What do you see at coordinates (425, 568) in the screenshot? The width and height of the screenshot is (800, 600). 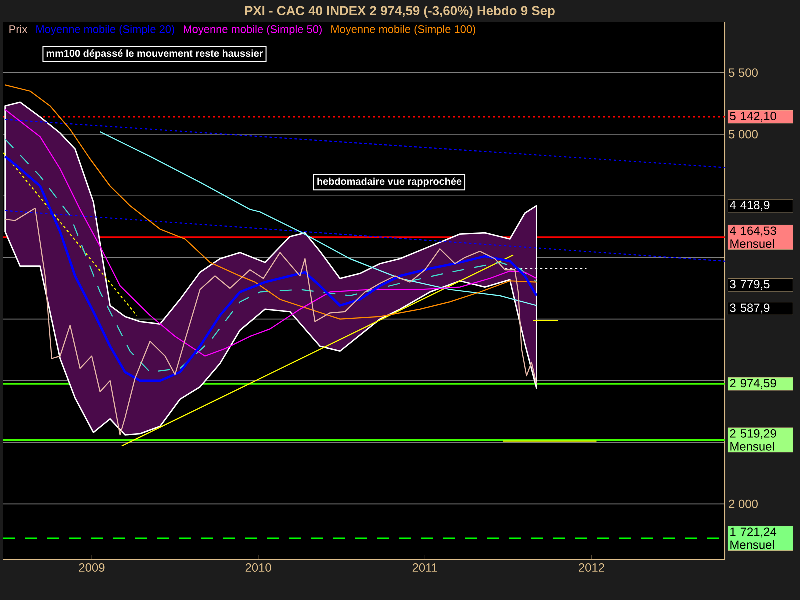 I see `x-tick-label: 2011` at bounding box center [425, 568].